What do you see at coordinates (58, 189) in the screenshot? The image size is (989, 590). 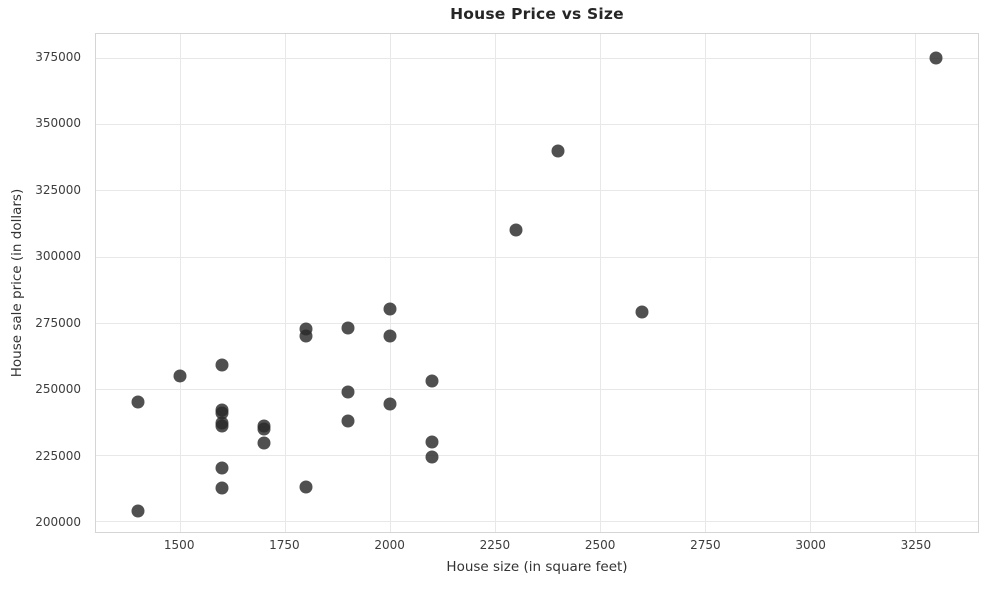 I see `y-tick-label: 325000` at bounding box center [58, 189].